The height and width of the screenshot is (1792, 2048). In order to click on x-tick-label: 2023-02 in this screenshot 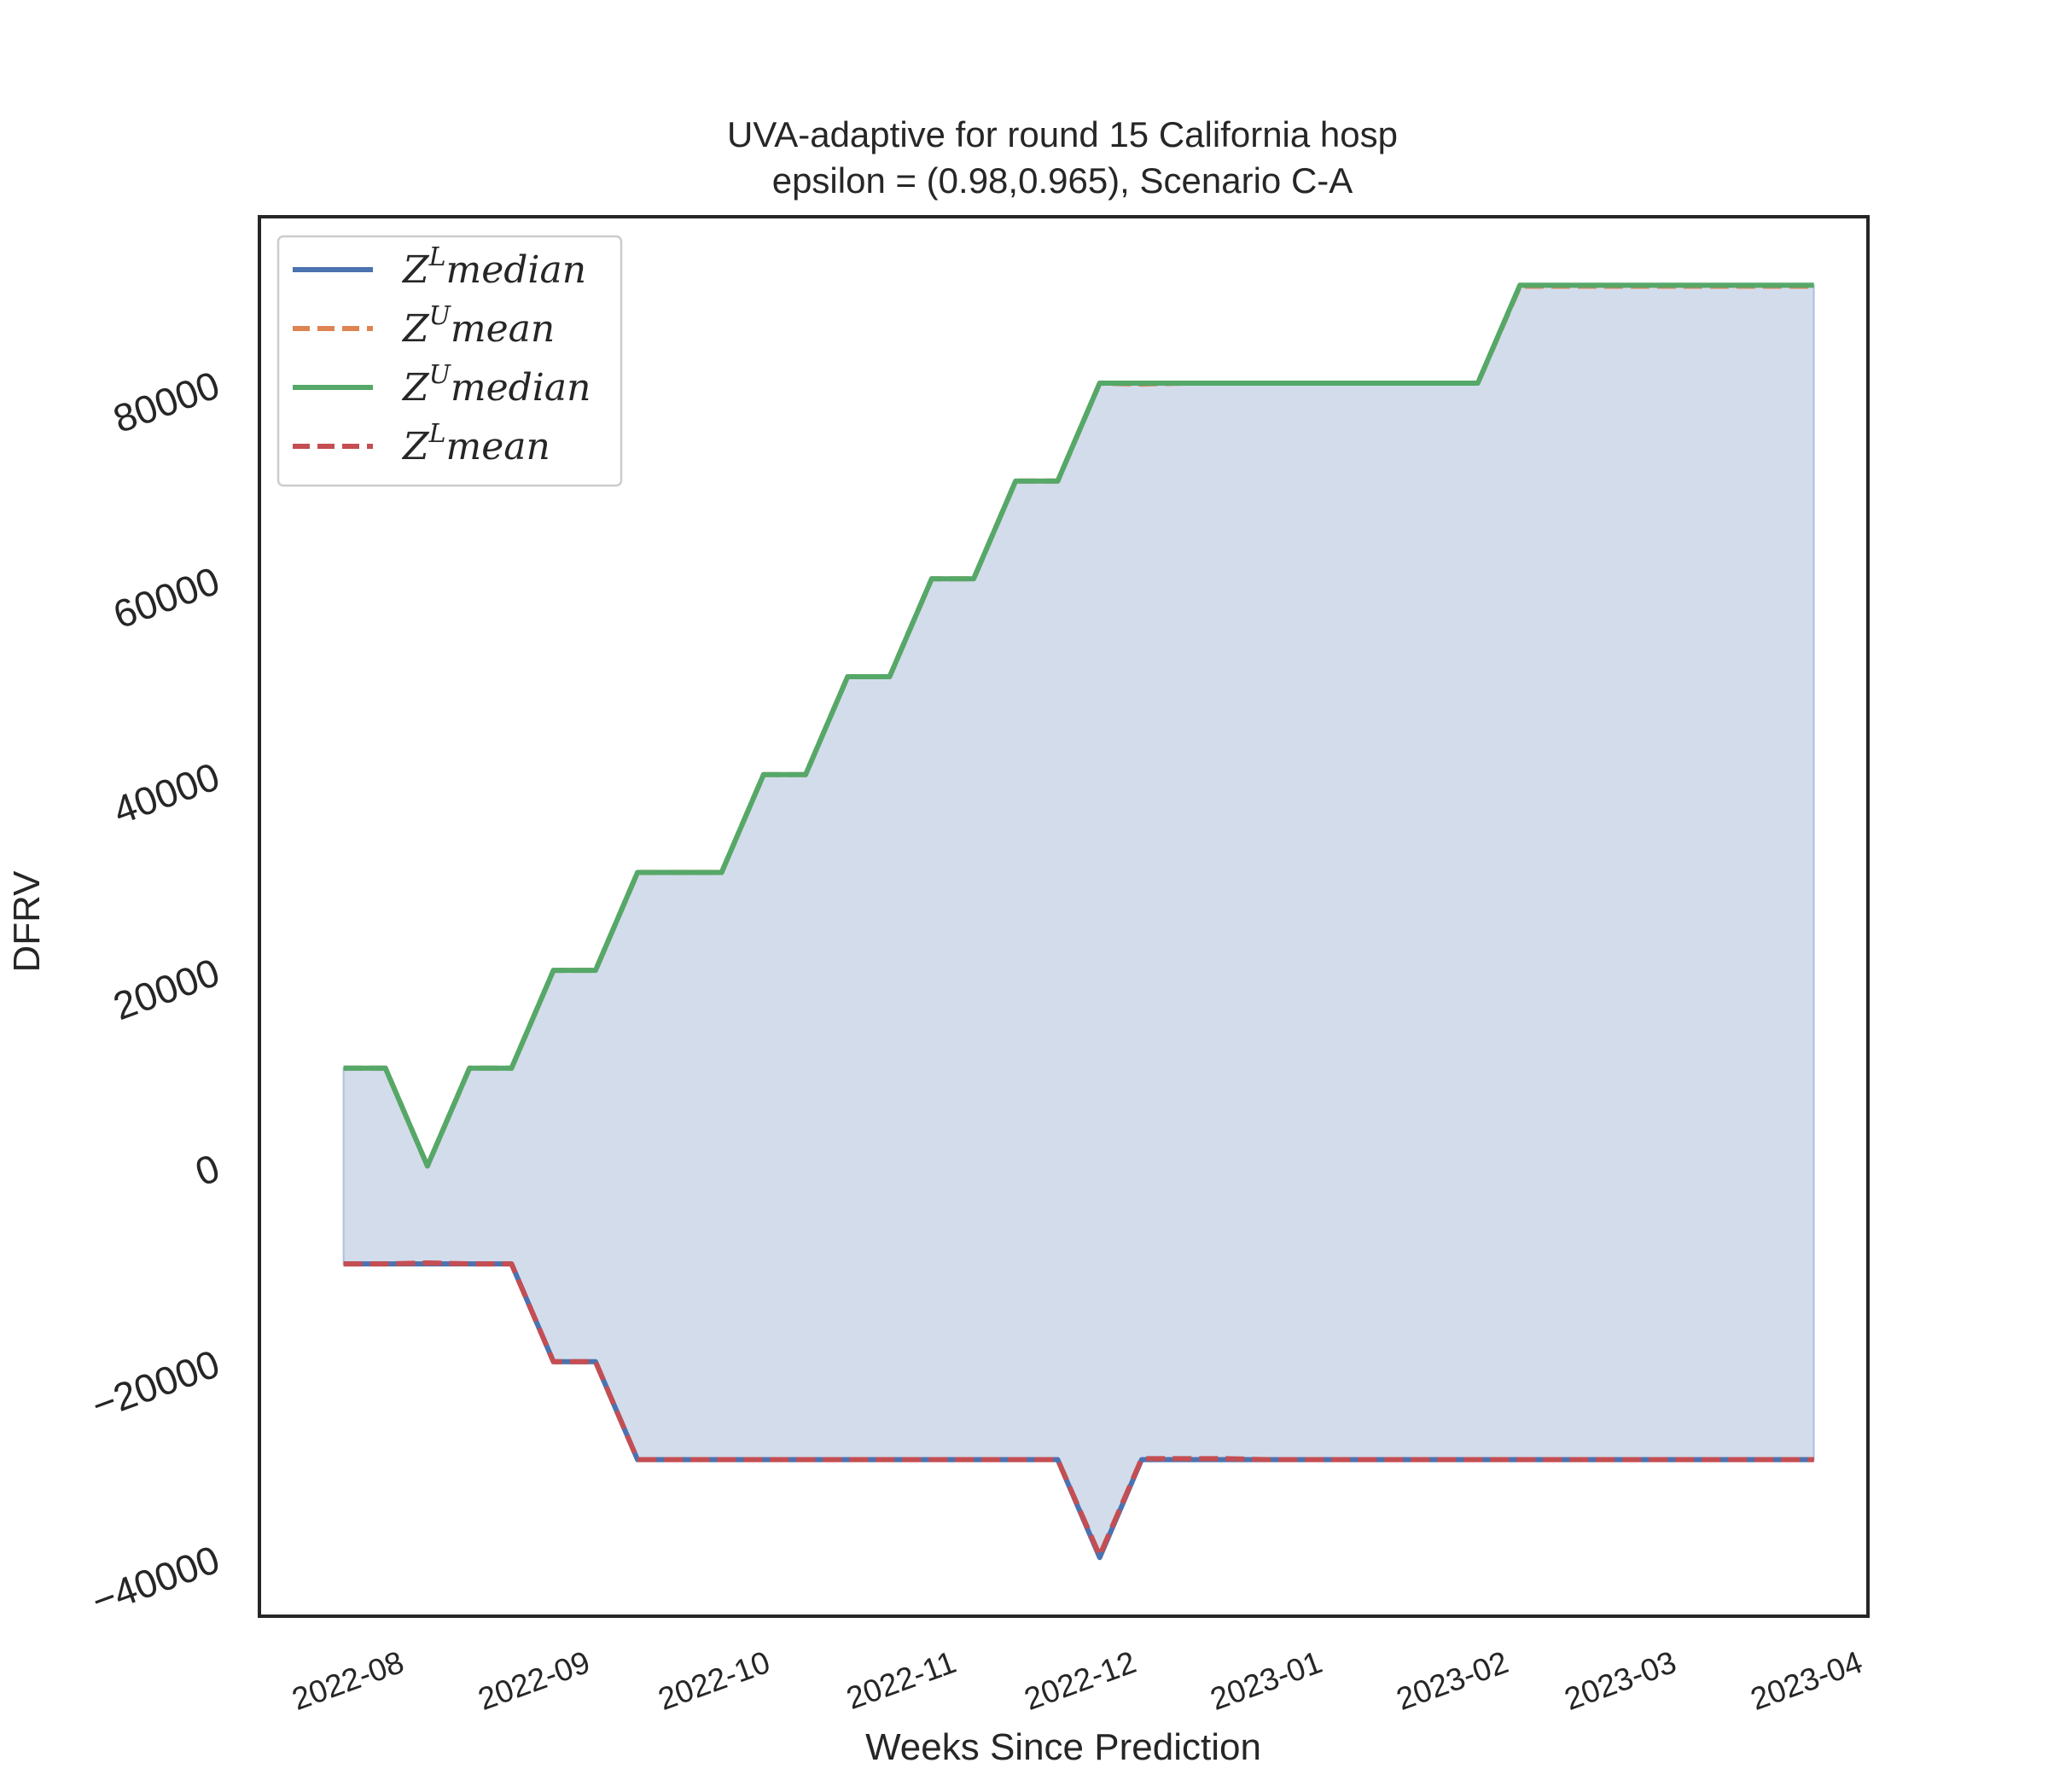, I will do `click(1452, 1680)`.